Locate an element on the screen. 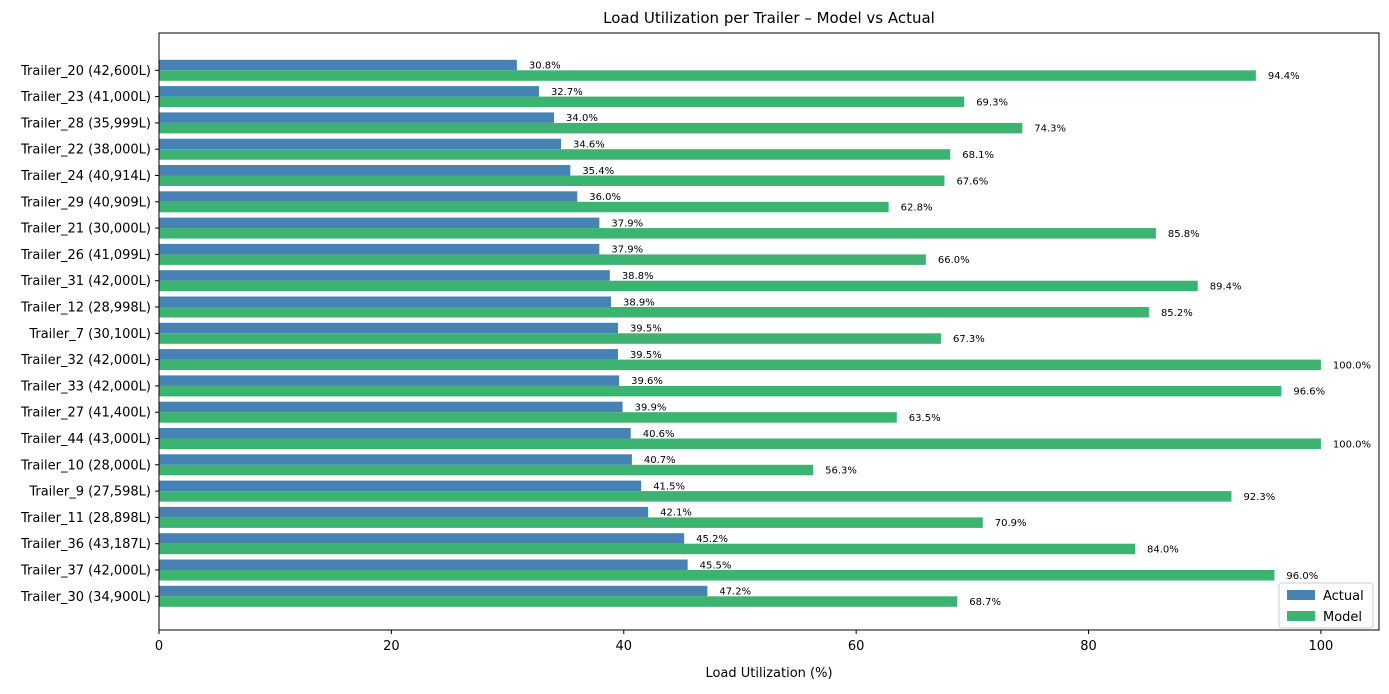 The height and width of the screenshot is (694, 1389). bar-value-label: 84.0% is located at coordinates (1163, 549).